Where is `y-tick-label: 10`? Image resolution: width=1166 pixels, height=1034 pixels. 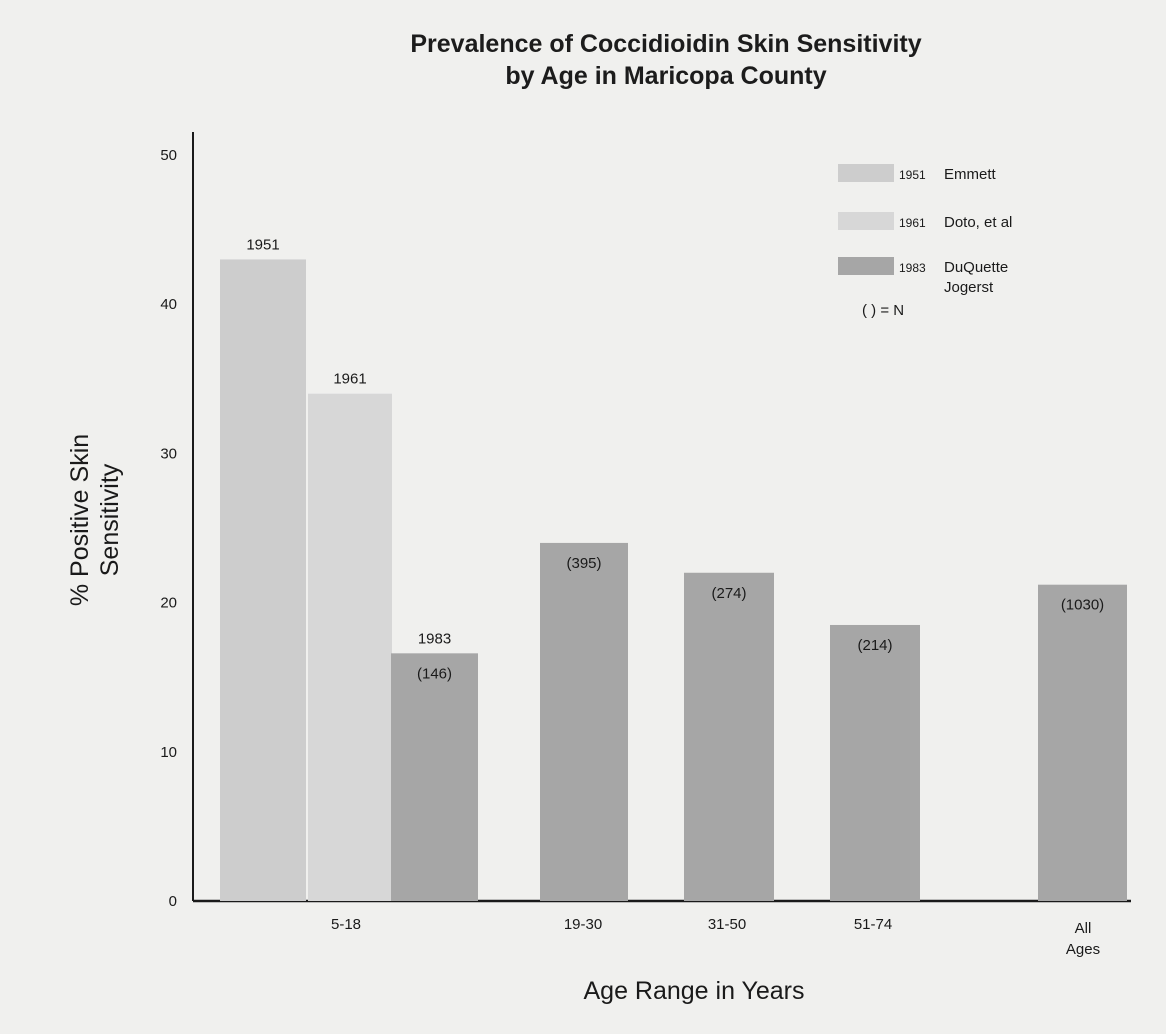 y-tick-label: 10 is located at coordinates (168, 752).